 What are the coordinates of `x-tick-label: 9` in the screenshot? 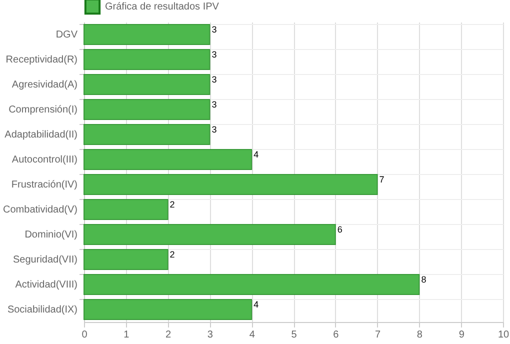 It's located at (461, 335).